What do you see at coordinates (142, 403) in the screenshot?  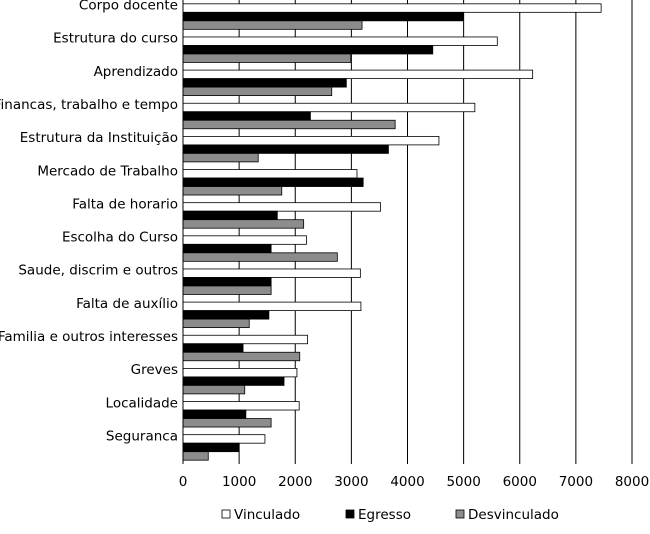 I see `category-label: Localidade` at bounding box center [142, 403].